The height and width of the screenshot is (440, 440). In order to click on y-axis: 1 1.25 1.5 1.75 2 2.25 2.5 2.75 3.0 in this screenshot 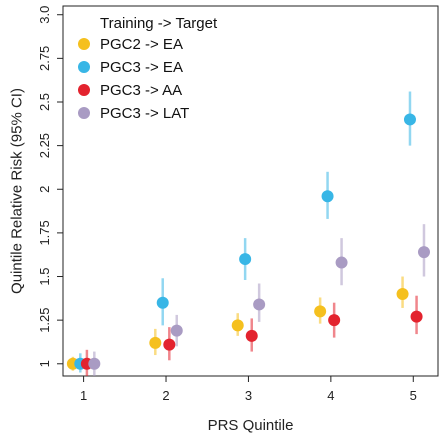, I will do `click(50, 186)`.